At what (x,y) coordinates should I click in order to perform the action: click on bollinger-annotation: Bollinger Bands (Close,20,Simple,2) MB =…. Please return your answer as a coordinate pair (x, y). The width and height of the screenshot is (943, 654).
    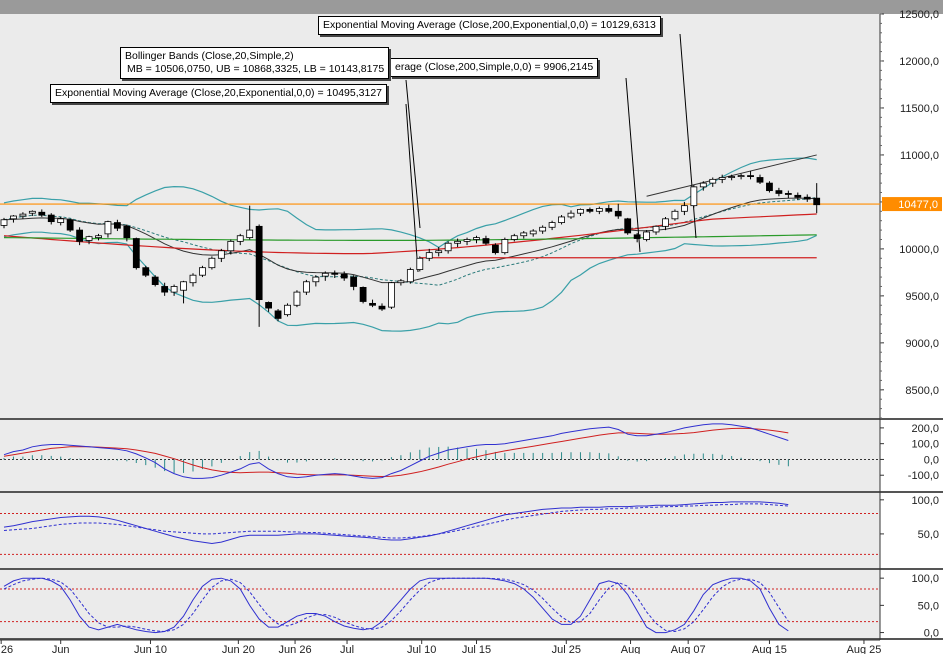
    Looking at the image, I should click on (255, 63).